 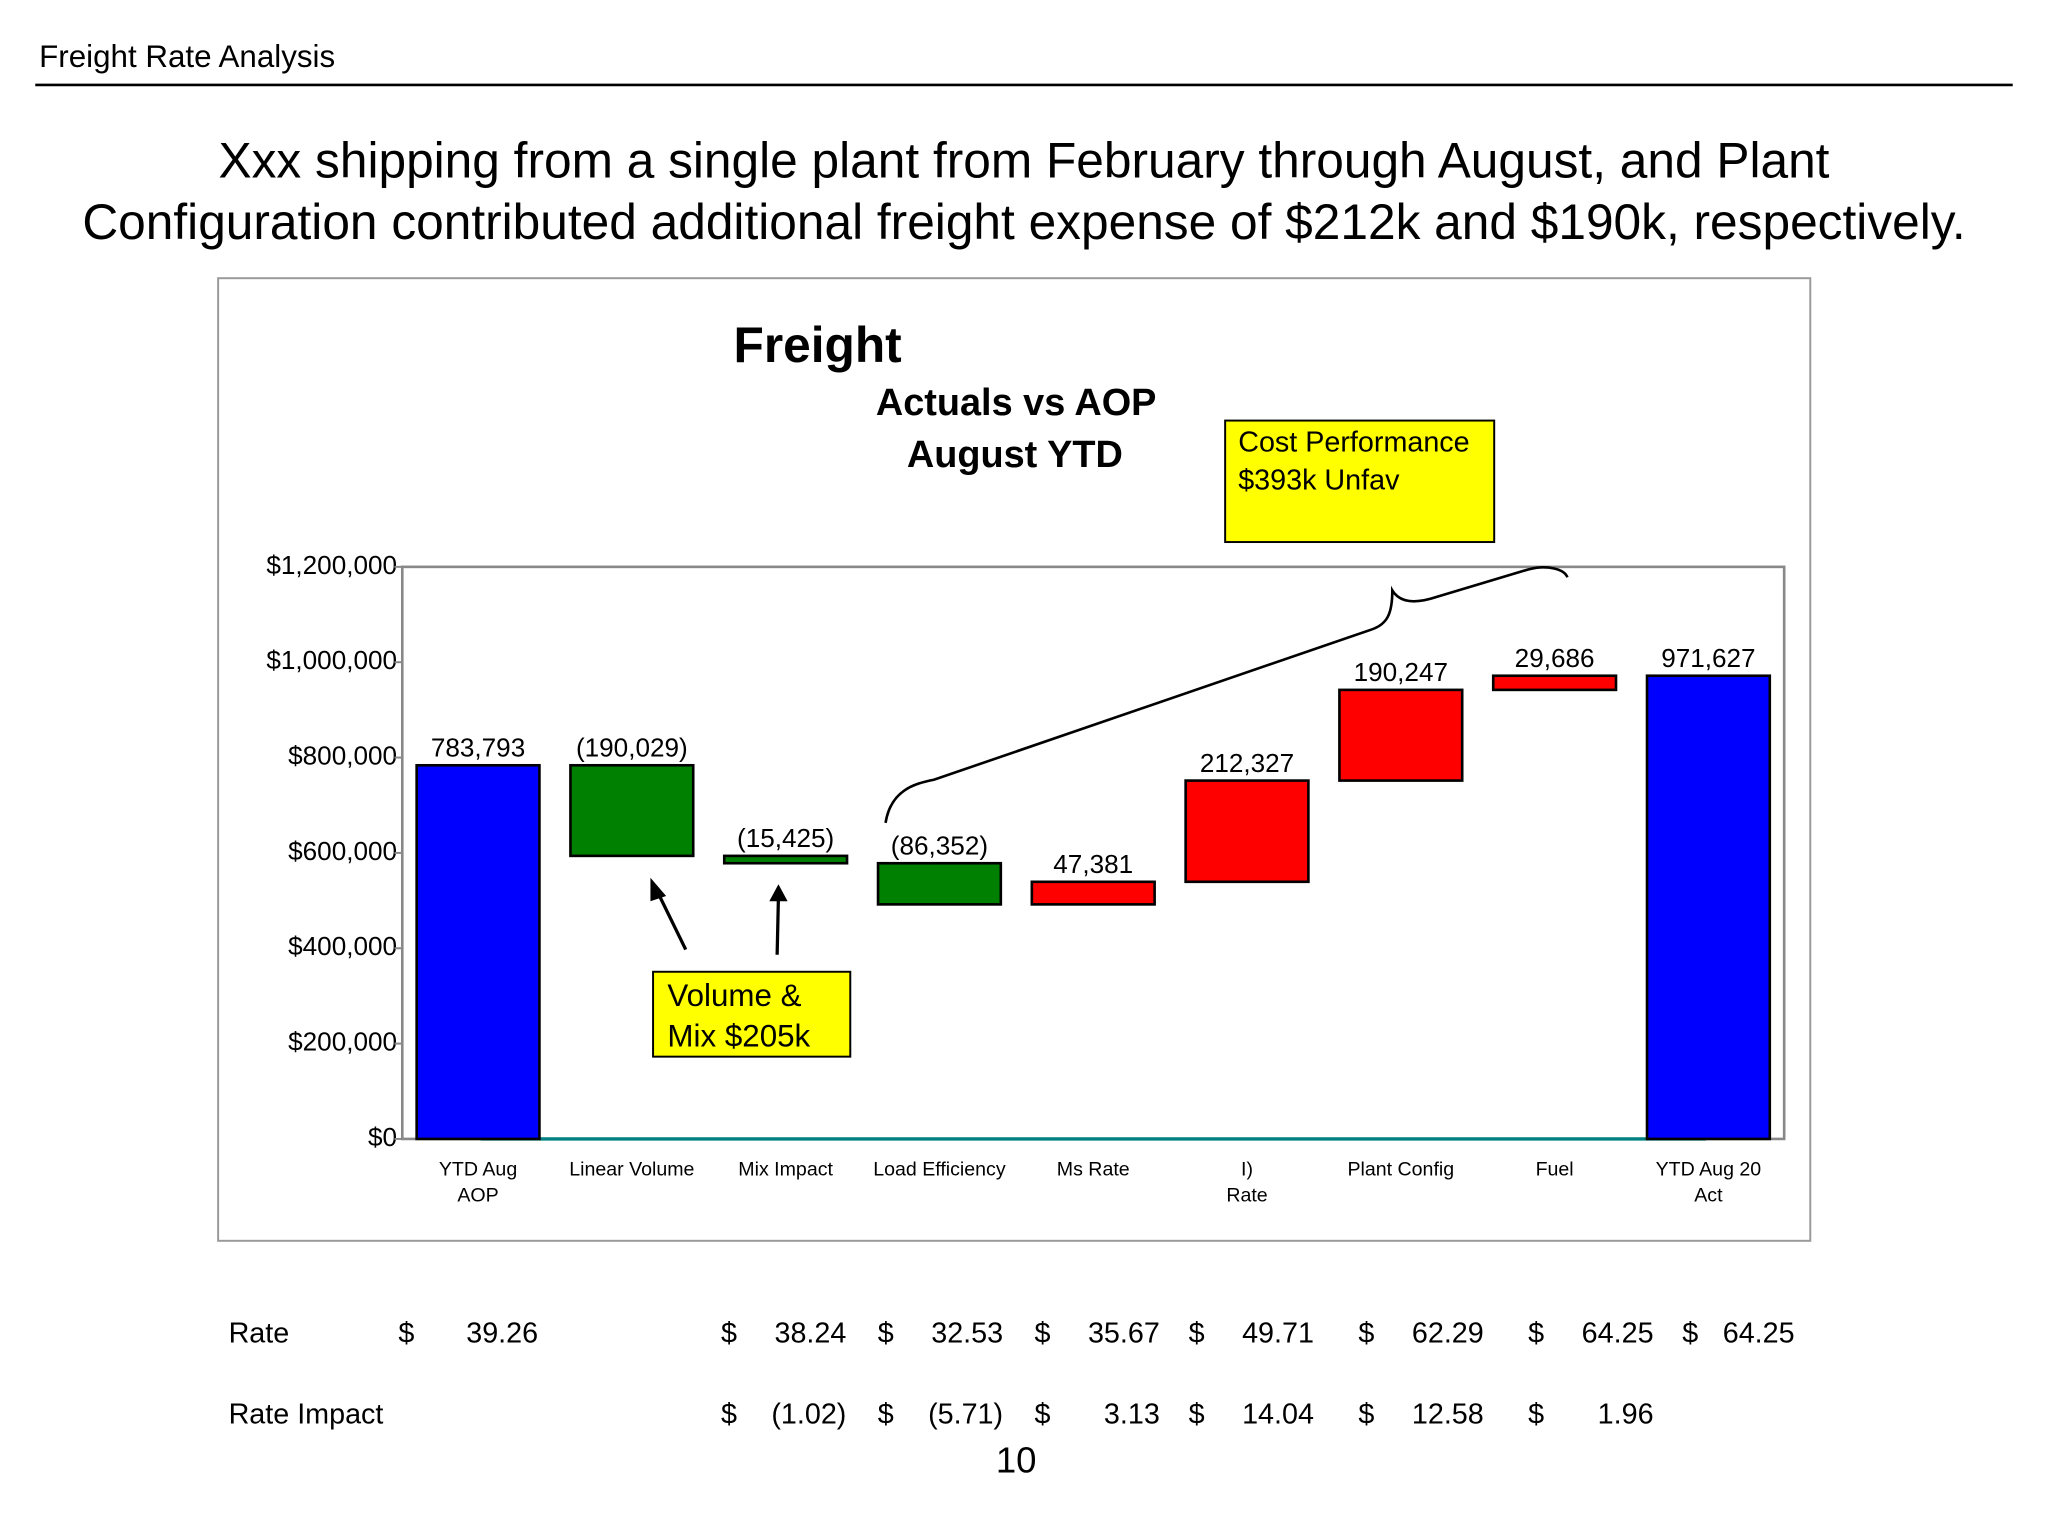 What do you see at coordinates (1015, 455) in the screenshot?
I see `chart-subtitle: August YTD` at bounding box center [1015, 455].